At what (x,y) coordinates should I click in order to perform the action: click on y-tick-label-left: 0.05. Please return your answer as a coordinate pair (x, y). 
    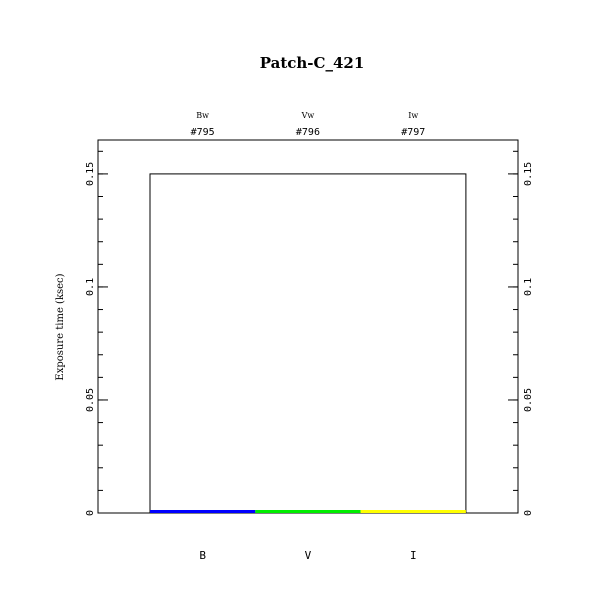
    Looking at the image, I should click on (90, 400).